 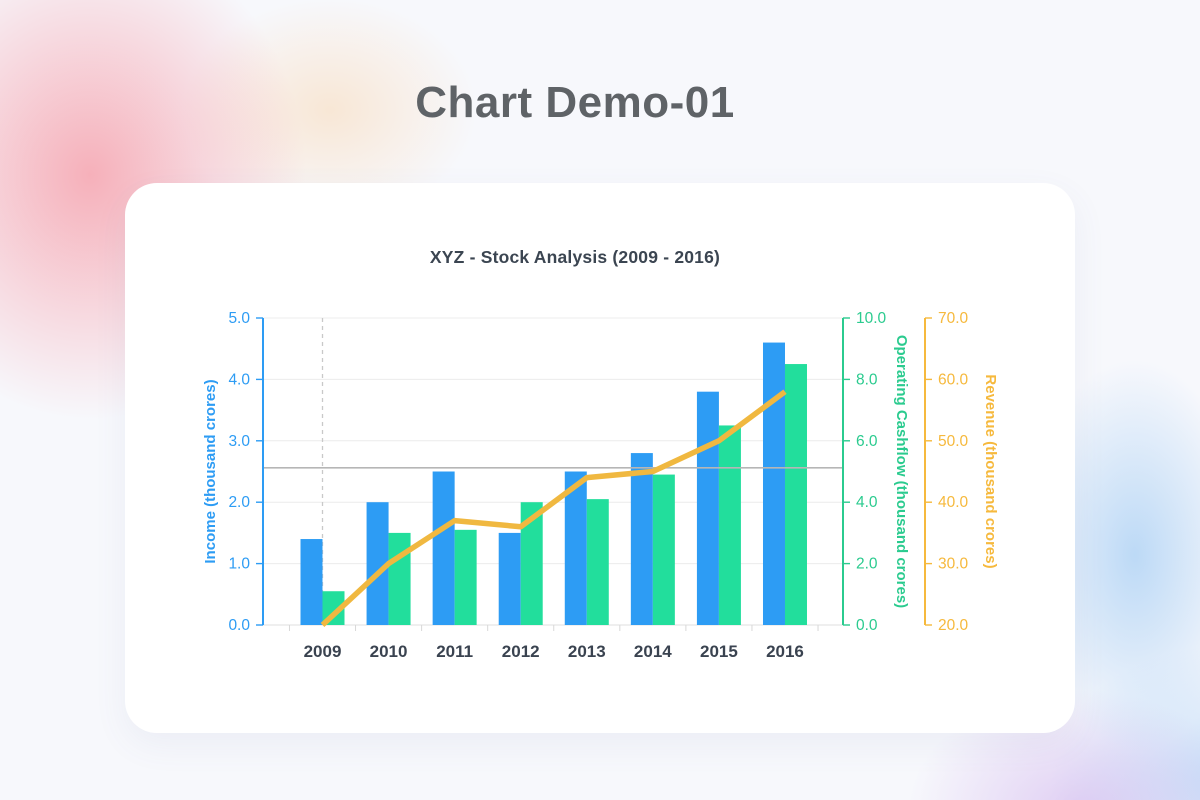 I want to click on chart-heading: XYZ - Stock Analysis (2009 - 2016), so click(x=575, y=257).